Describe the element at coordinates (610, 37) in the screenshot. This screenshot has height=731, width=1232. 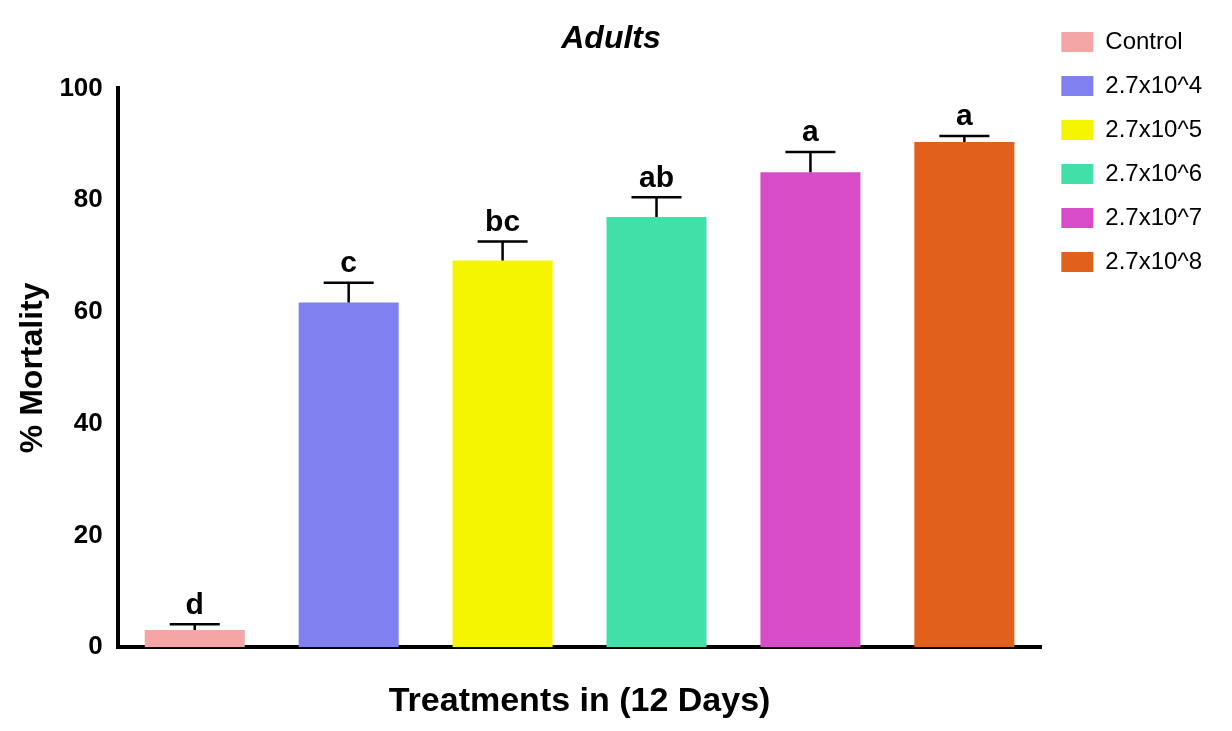
I see `chart-title: Adults` at that location.